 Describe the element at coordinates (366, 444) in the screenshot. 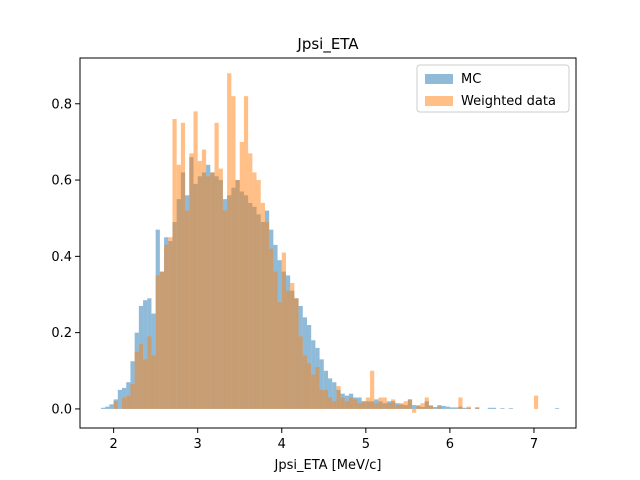

I see `x-tick-label: 5` at that location.